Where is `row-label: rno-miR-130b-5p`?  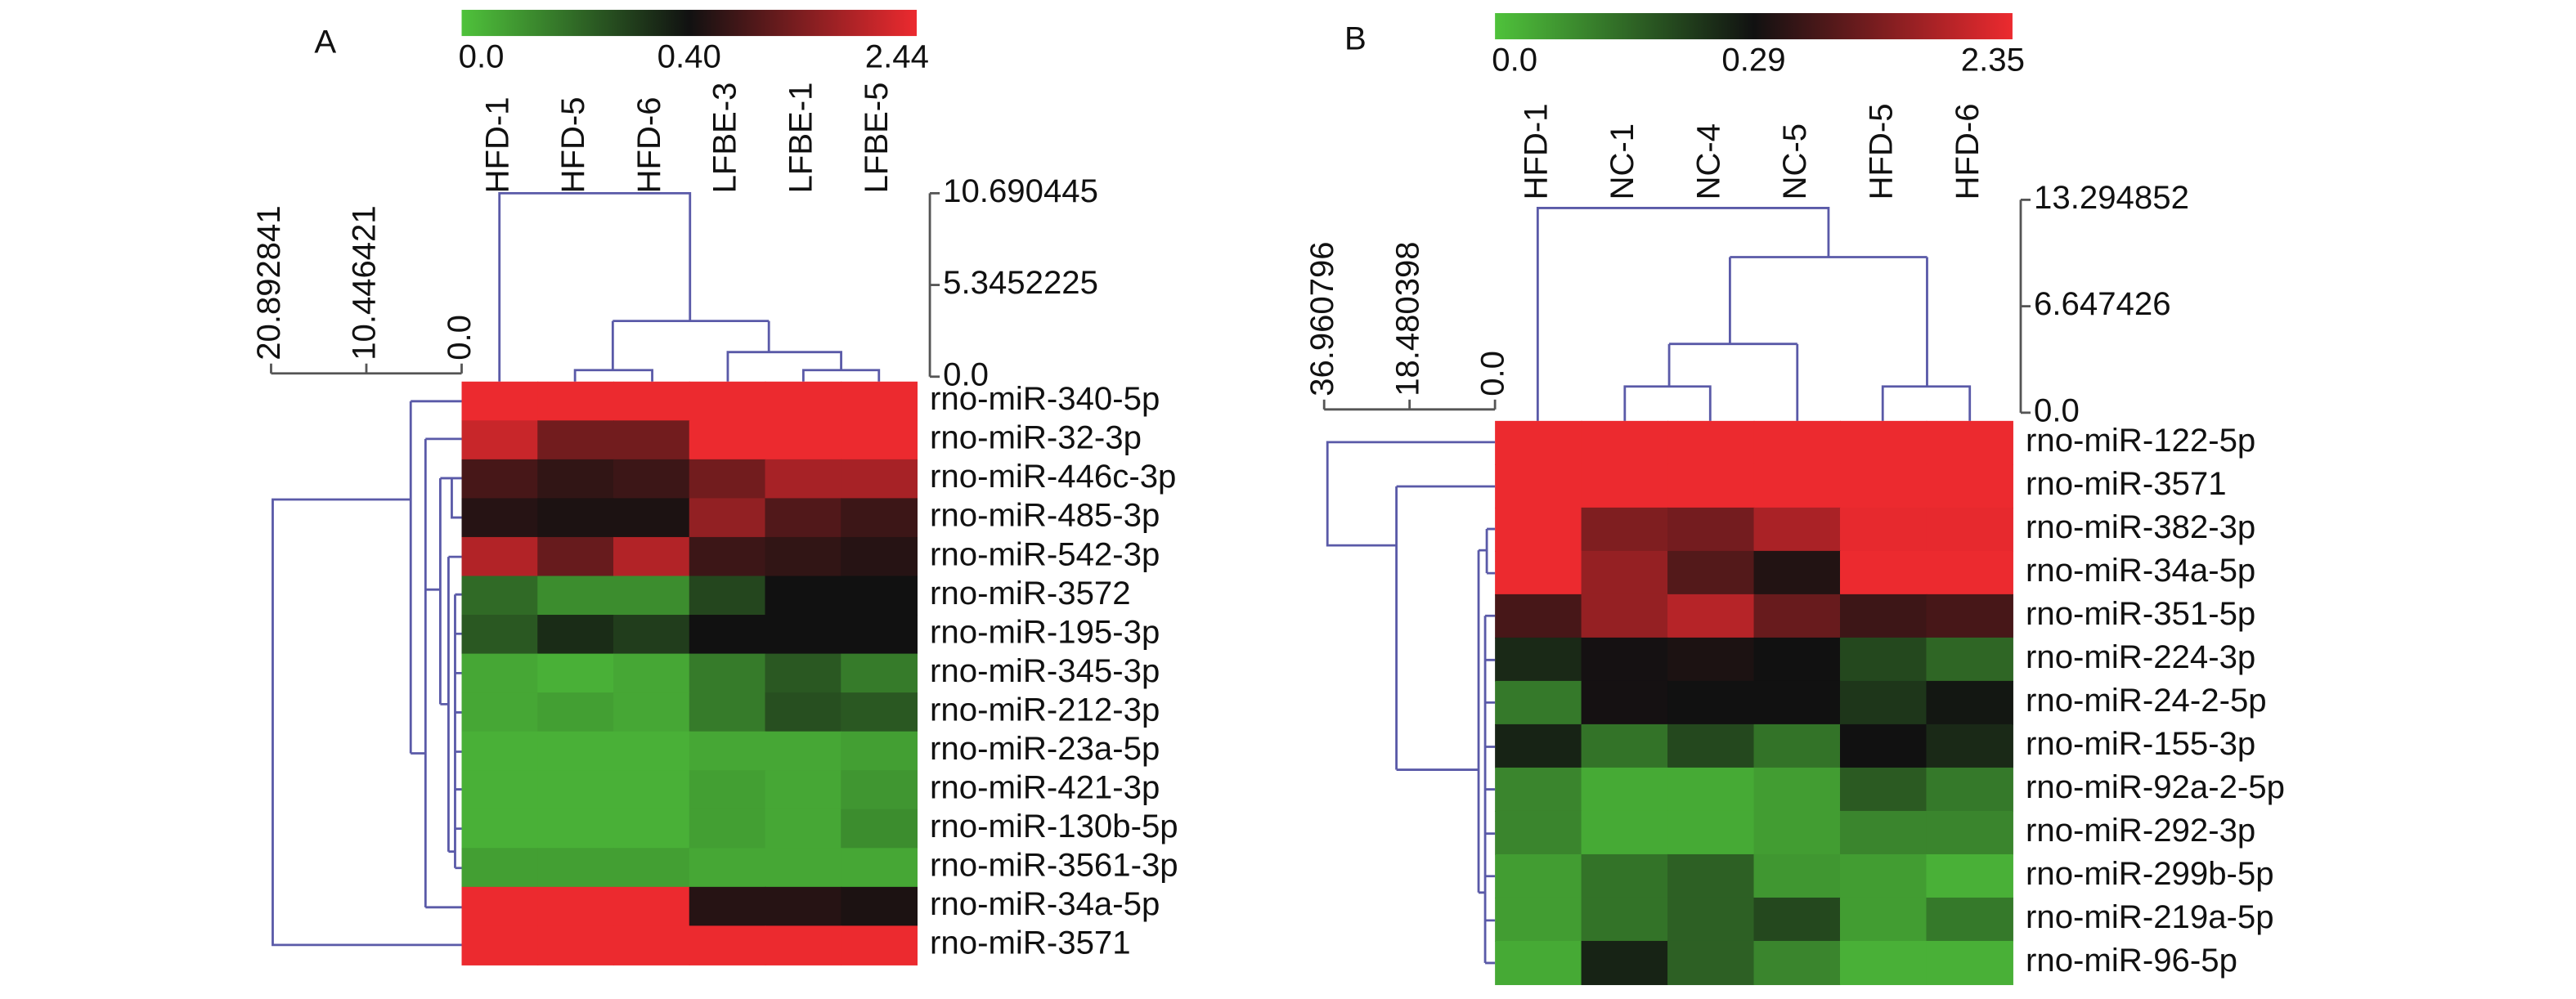
row-label: rno-miR-130b-5p is located at coordinates (1054, 826).